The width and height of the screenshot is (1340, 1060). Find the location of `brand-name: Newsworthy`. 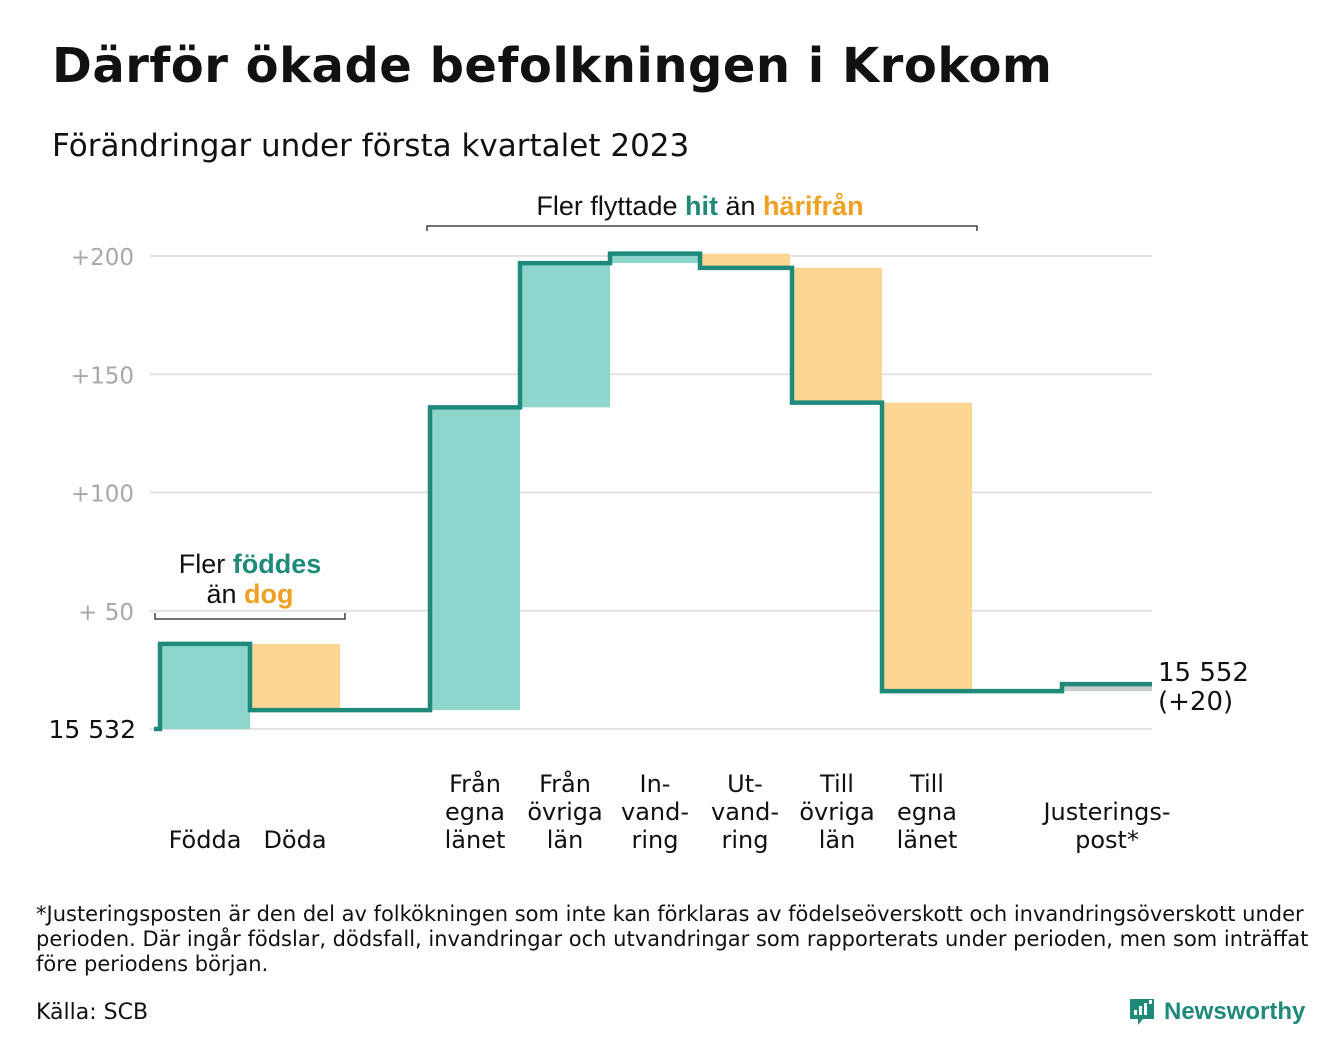

brand-name: Newsworthy is located at coordinates (1235, 1011).